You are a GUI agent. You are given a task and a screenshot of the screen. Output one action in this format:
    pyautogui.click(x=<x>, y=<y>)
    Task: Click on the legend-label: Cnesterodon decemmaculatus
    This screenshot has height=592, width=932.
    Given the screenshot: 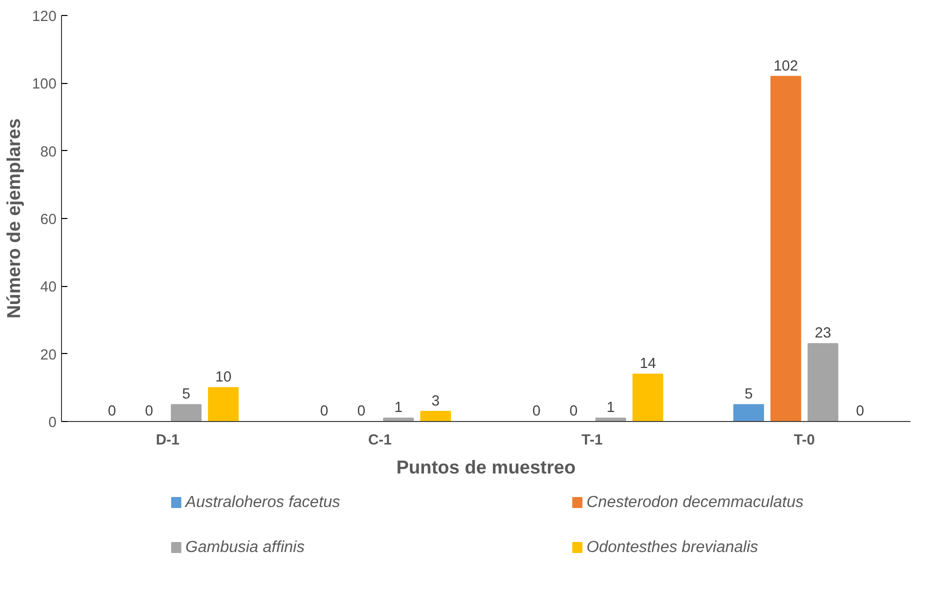 What is the action you would take?
    pyautogui.click(x=695, y=502)
    